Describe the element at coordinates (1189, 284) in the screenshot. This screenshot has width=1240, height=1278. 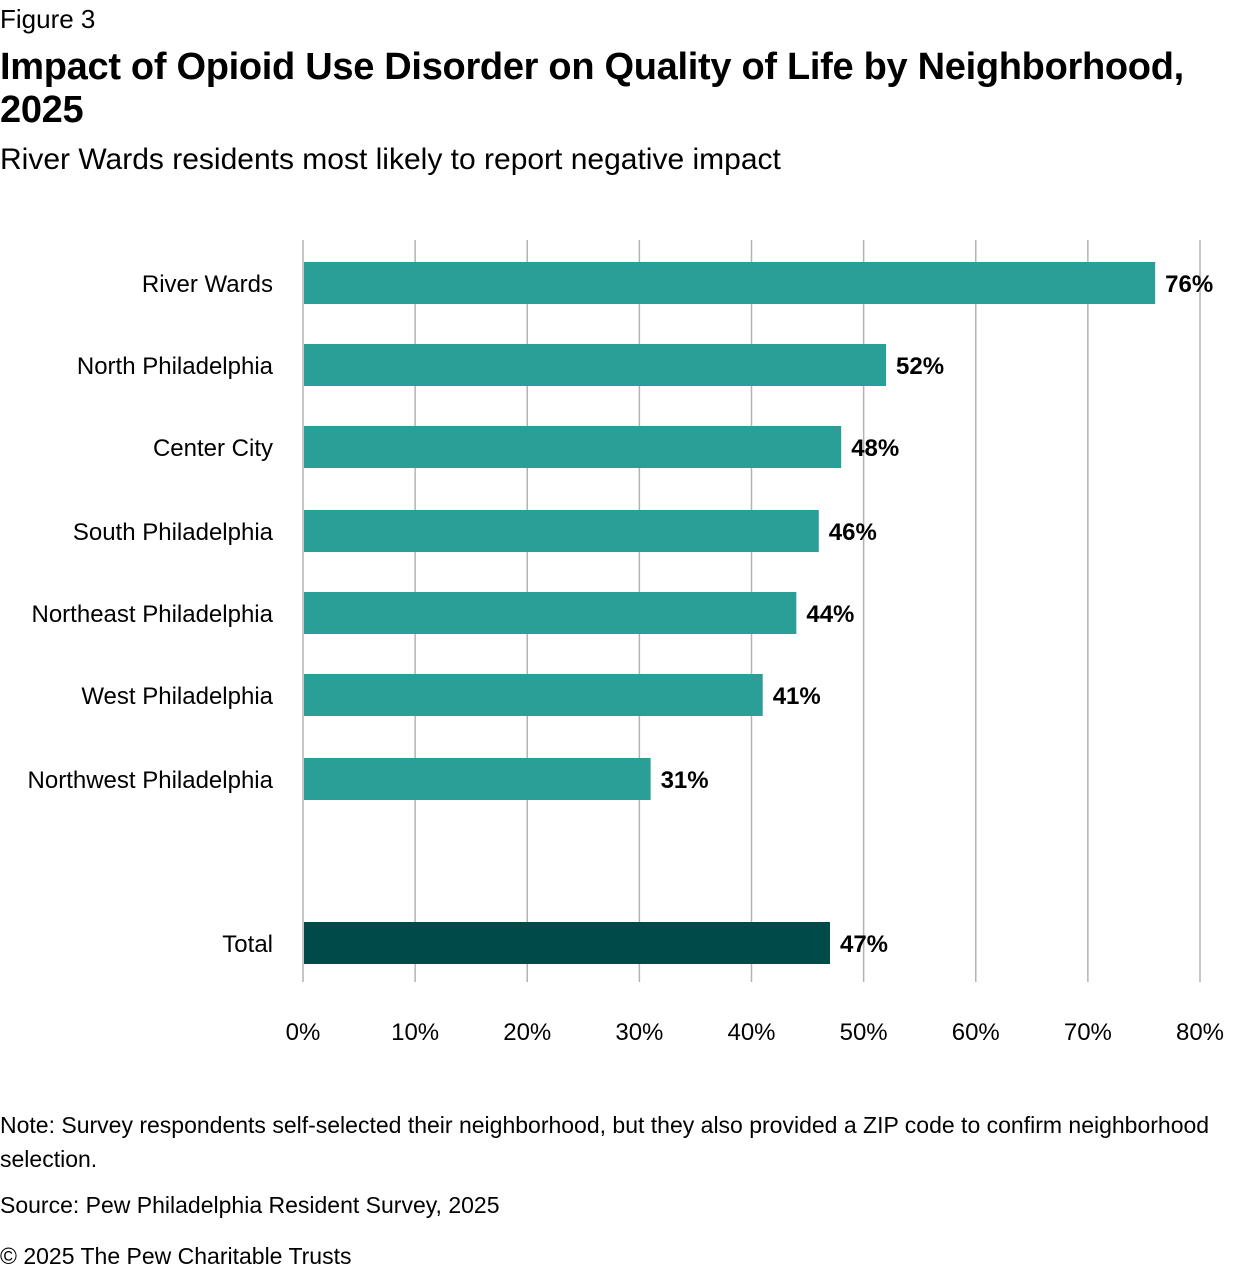
I see `data-label: 76%` at that location.